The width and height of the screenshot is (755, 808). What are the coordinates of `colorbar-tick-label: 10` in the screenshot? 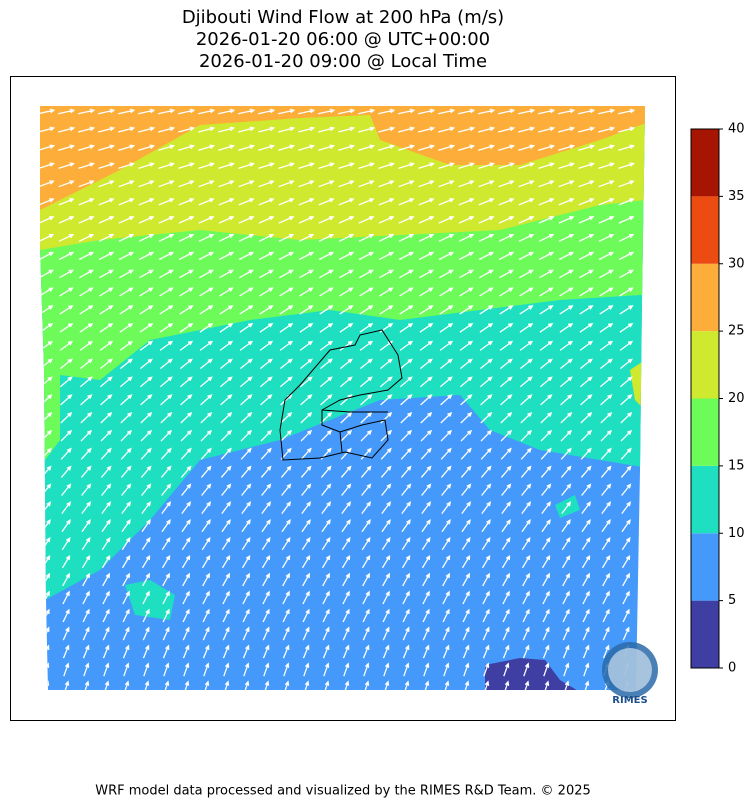 It's located at (736, 533).